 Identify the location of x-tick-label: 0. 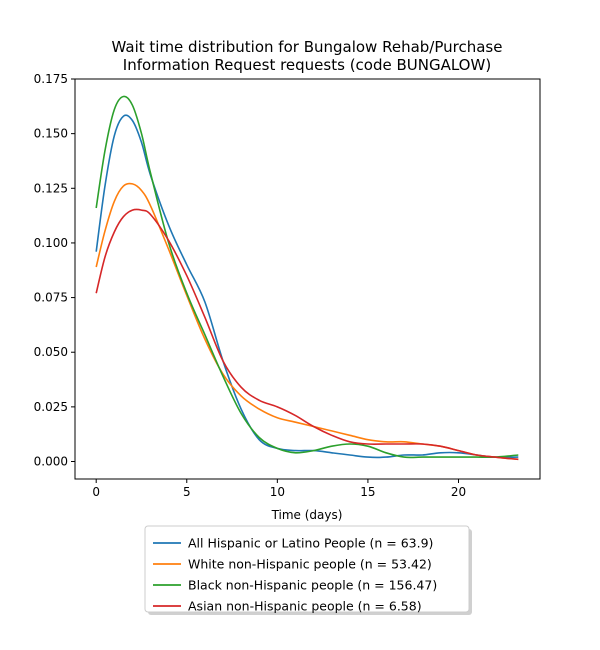
(96, 492).